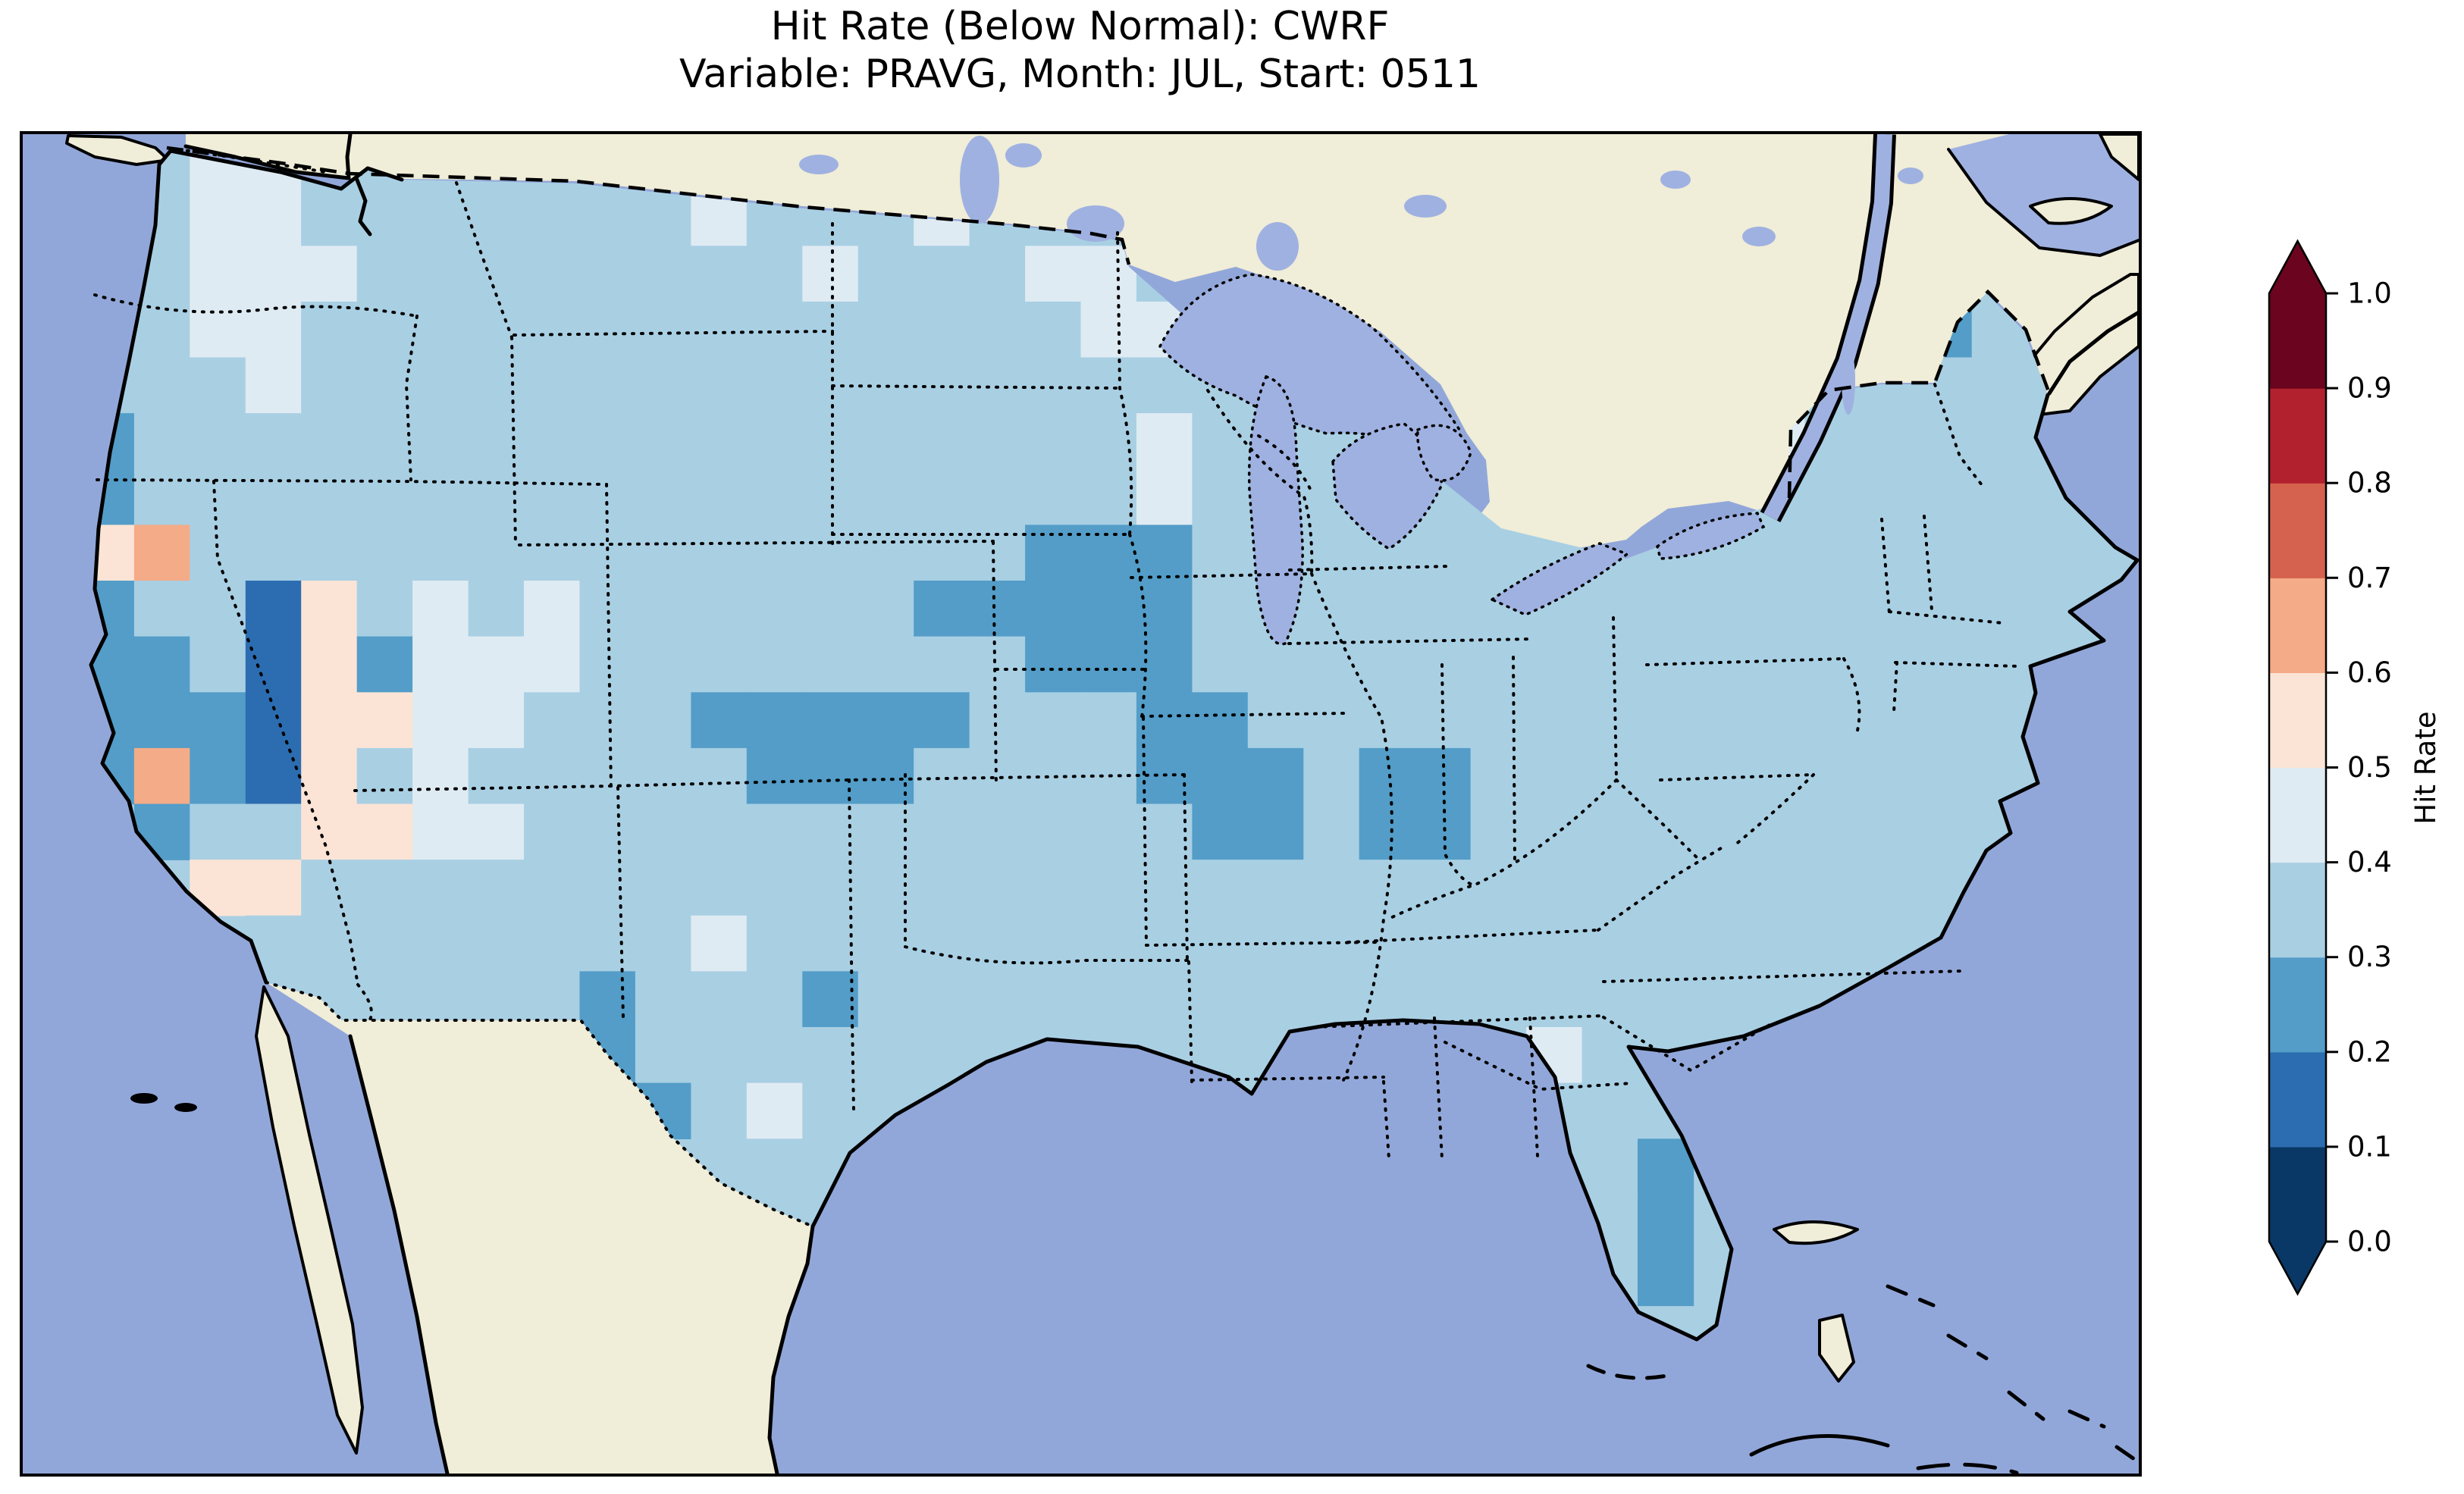 This screenshot has height=1494, width=2464. Describe the element at coordinates (2370, 293) in the screenshot. I see `colorbar-tick-label: 1.0` at that location.